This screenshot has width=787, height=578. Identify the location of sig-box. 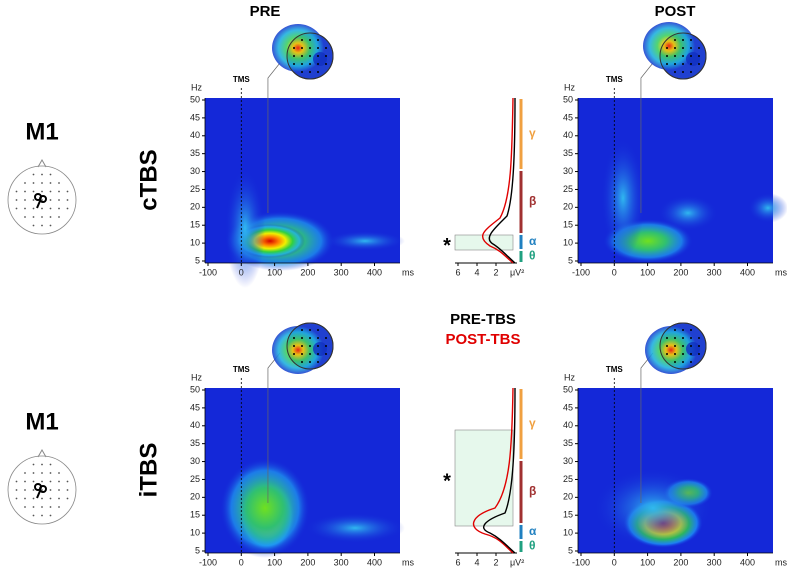
(484, 478).